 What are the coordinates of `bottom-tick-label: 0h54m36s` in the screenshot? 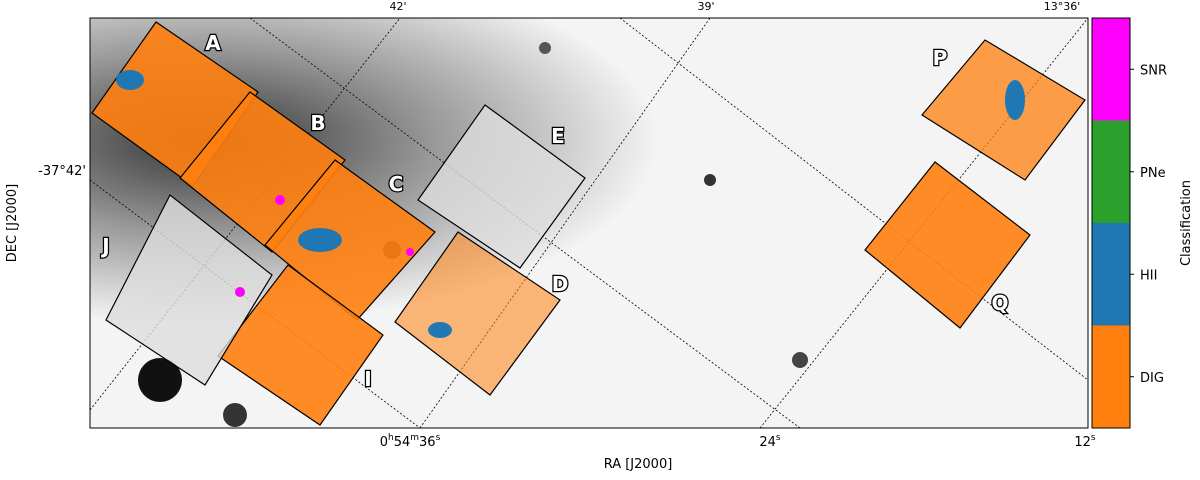 It's located at (410, 441).